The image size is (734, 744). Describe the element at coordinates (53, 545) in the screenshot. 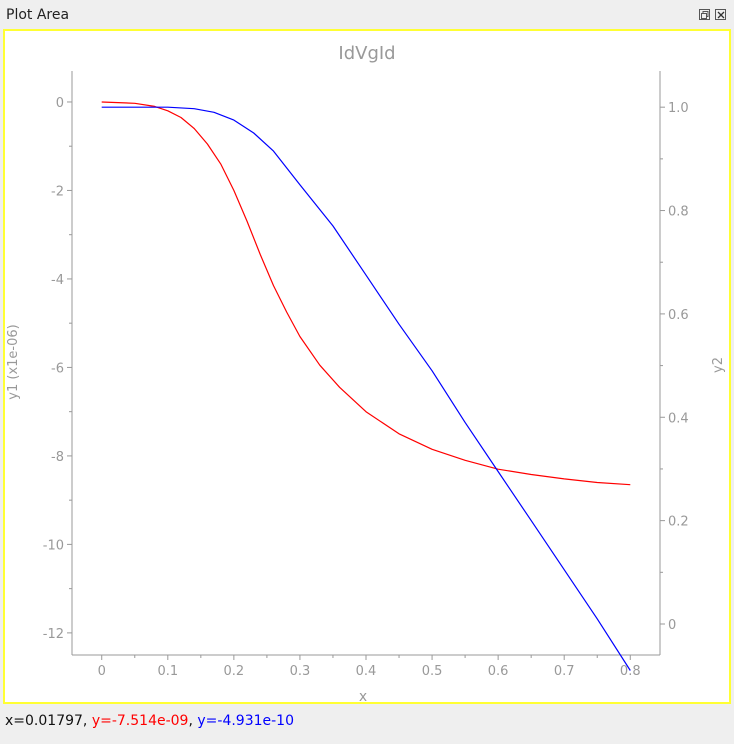

I see `y1-tick-label: -10` at that location.